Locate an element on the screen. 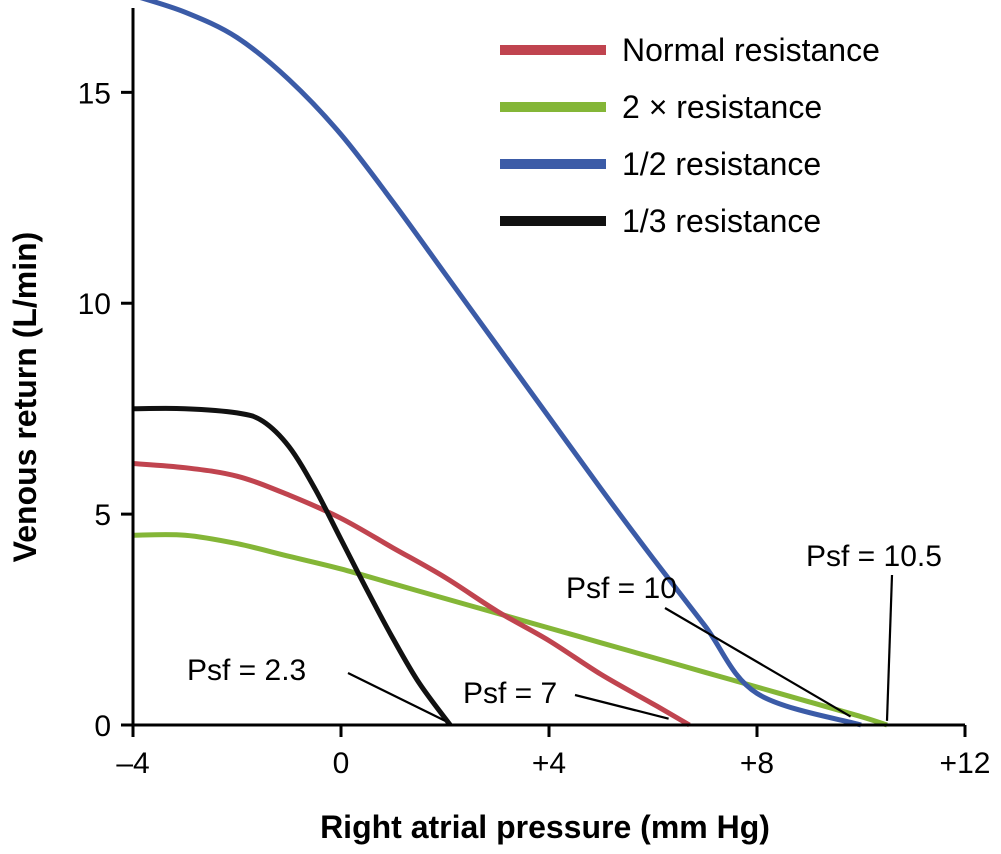 This screenshot has height=854, width=1001. x-tick-label: +8 is located at coordinates (757, 763).